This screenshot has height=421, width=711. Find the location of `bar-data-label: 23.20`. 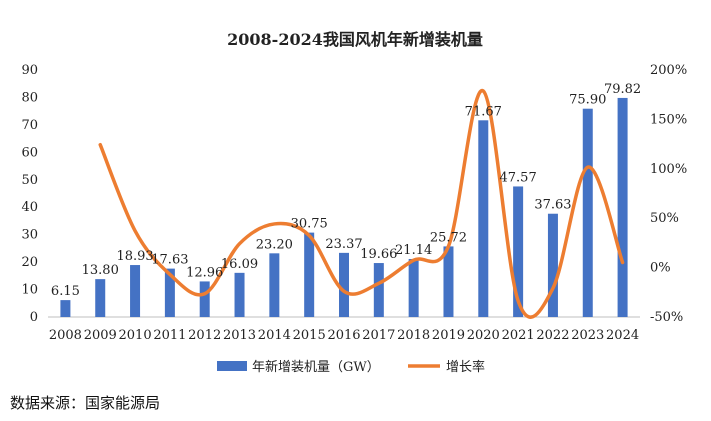

bar-data-label: 23.20 is located at coordinates (274, 244).